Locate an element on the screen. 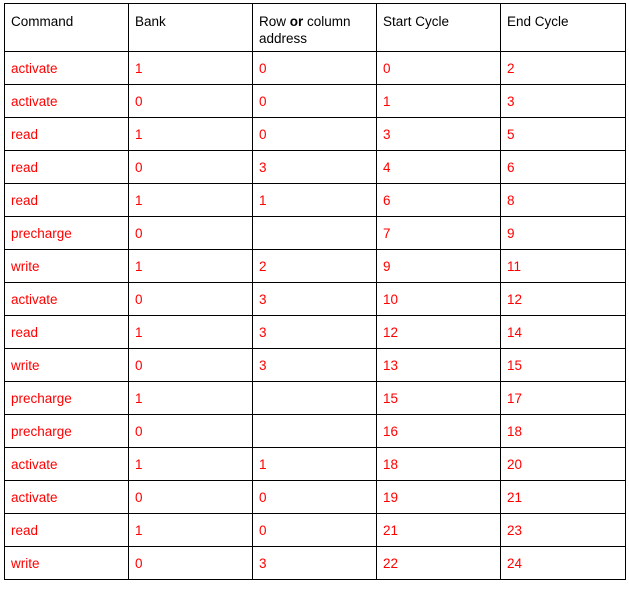 The height and width of the screenshot is (591, 629). header-address: Row or column address is located at coordinates (314, 27).